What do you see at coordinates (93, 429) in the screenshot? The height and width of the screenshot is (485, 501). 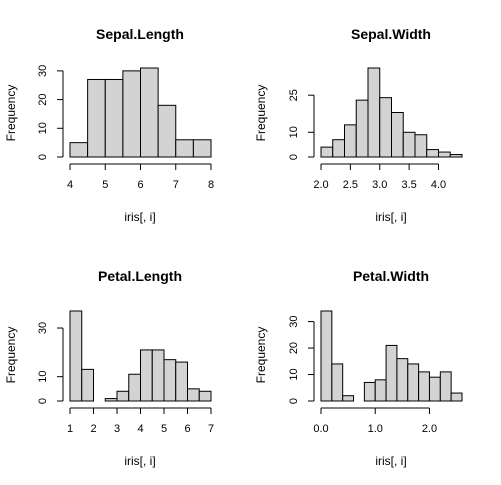 I see `x-tick-label: 2` at bounding box center [93, 429].